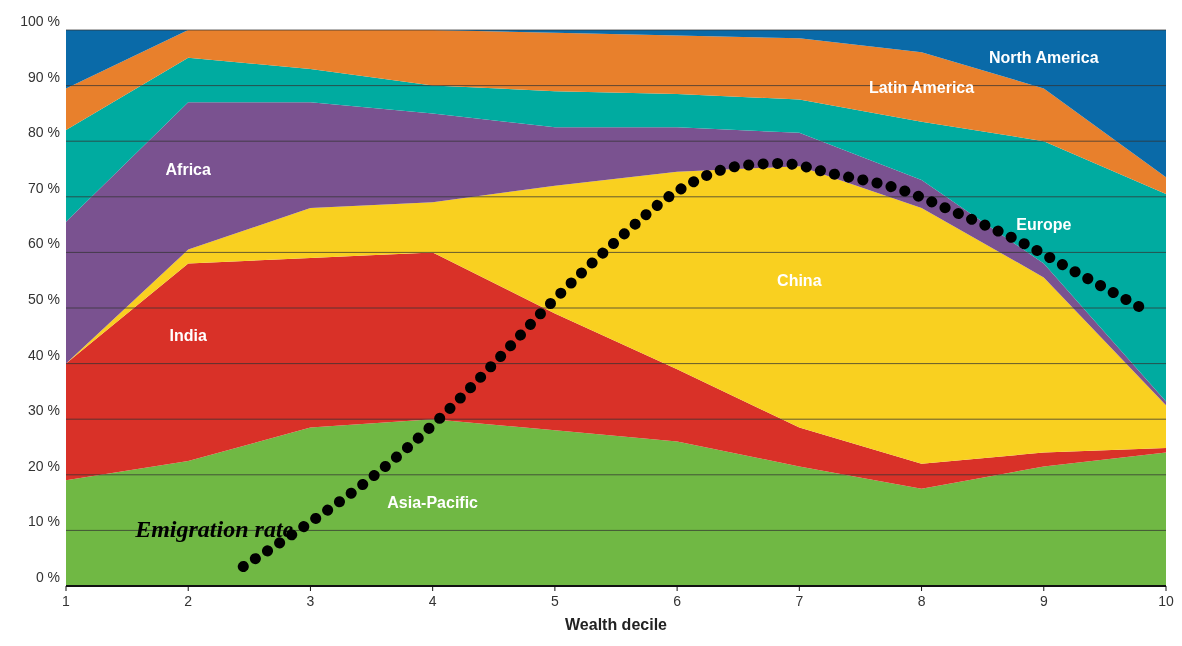 This screenshot has height=646, width=1182. I want to click on y-tick-label: 70 %, so click(44, 187).